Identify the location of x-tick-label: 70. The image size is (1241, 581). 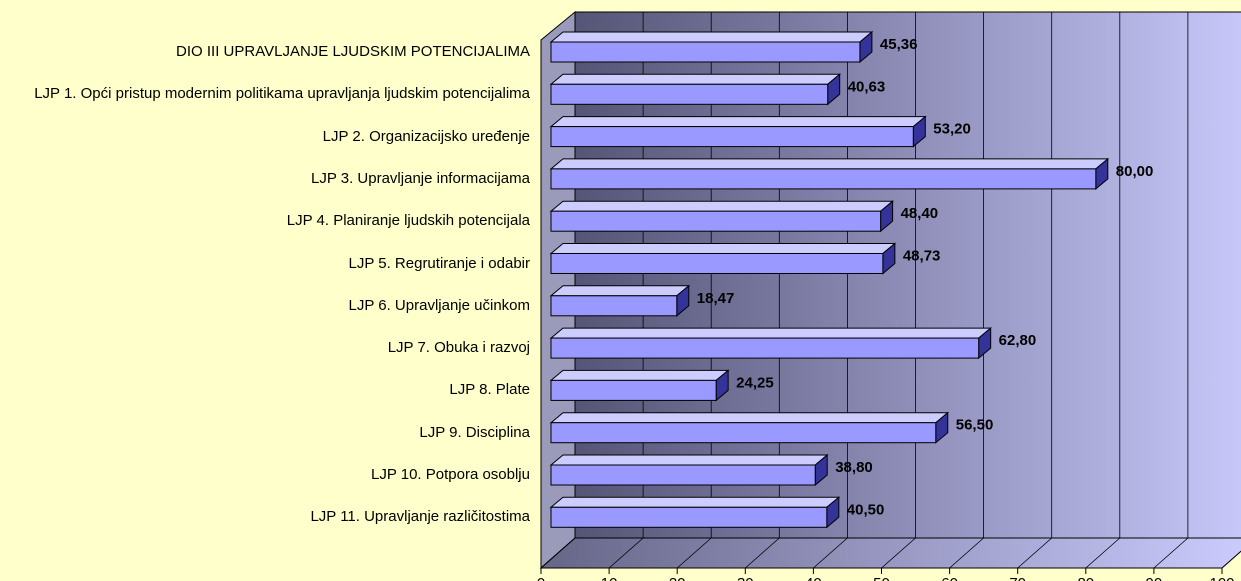
(1017, 578).